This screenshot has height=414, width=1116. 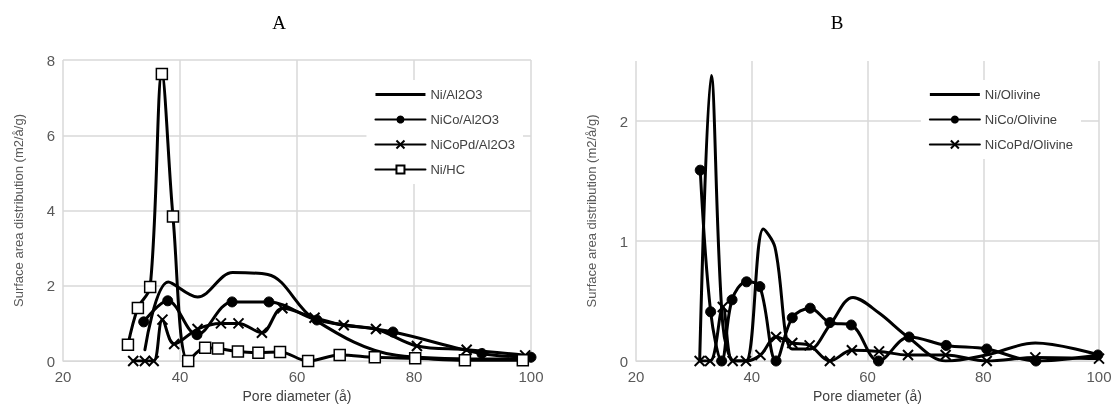 I want to click on legend-label: Ni/Al2O3, so click(x=456, y=94).